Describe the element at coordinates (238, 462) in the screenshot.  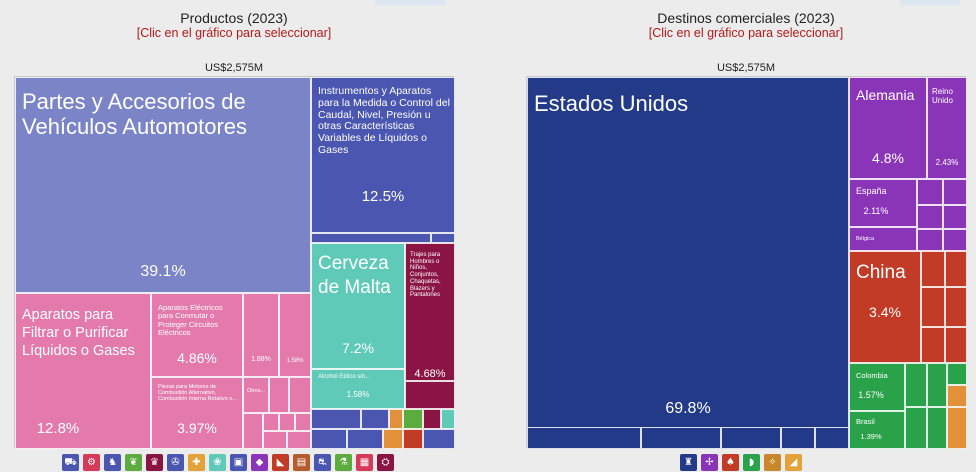
I see `box-icon: ▣` at that location.